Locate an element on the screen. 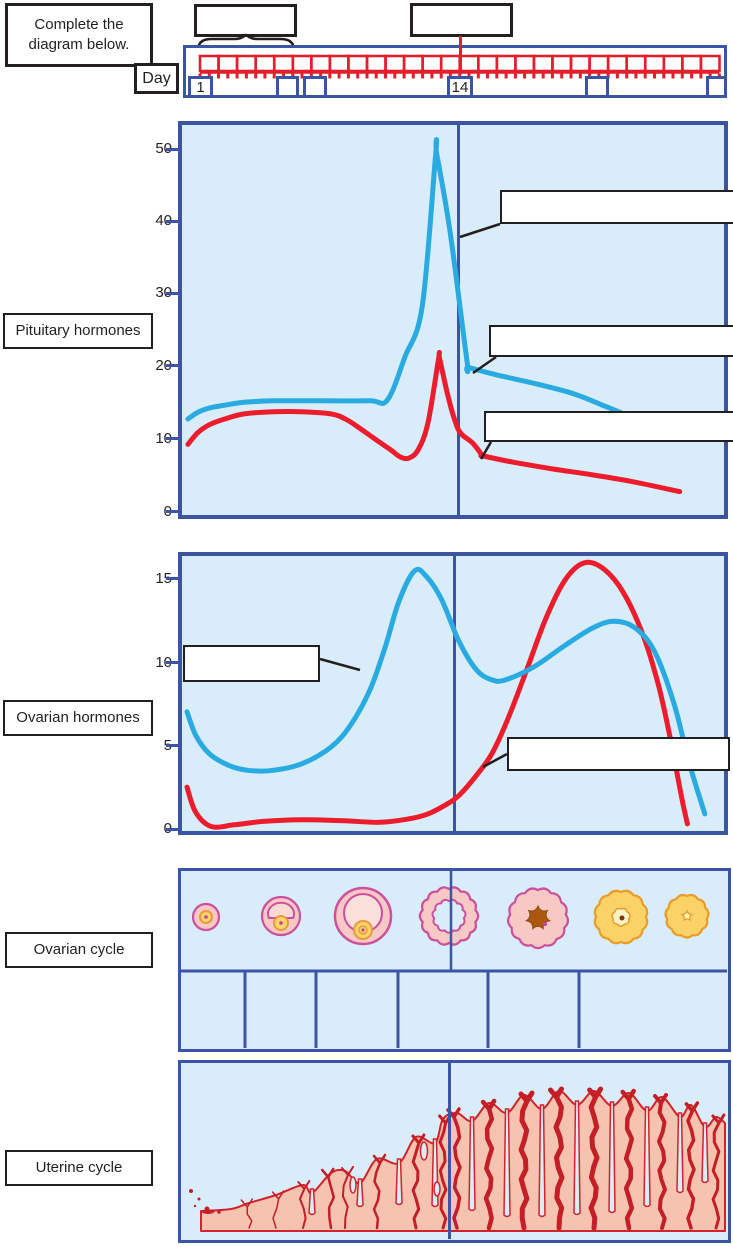 Image resolution: width=733 pixels, height=1247 pixels. y-tick-30: 30 is located at coordinates (163, 292).